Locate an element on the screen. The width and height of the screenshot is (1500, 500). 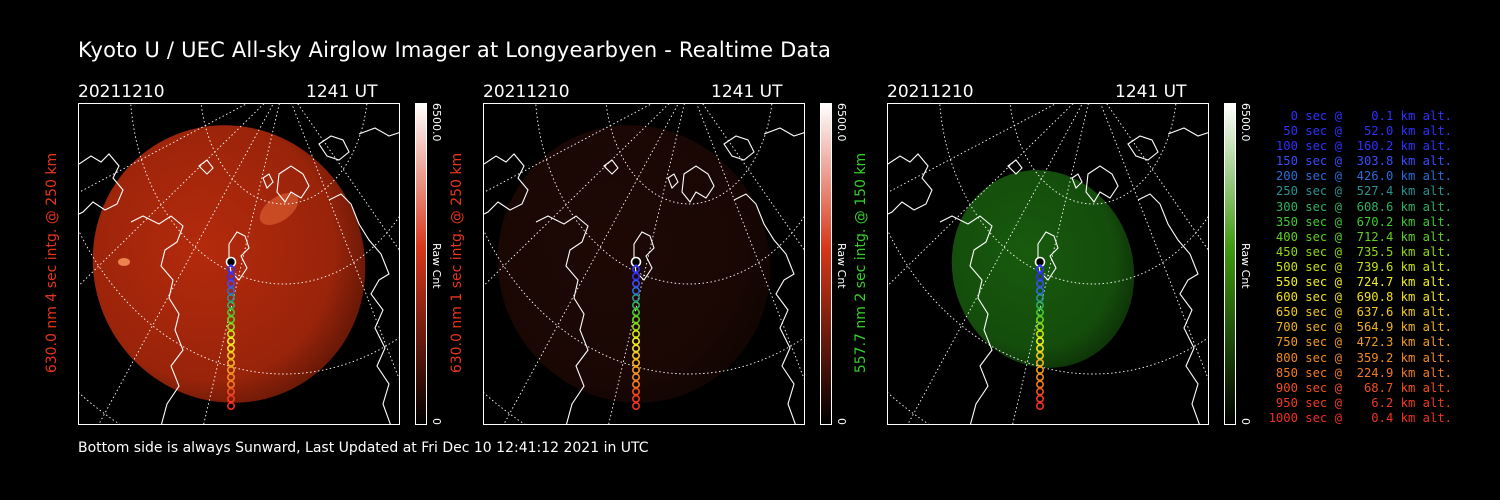
aurora-spot is located at coordinates (124, 262).